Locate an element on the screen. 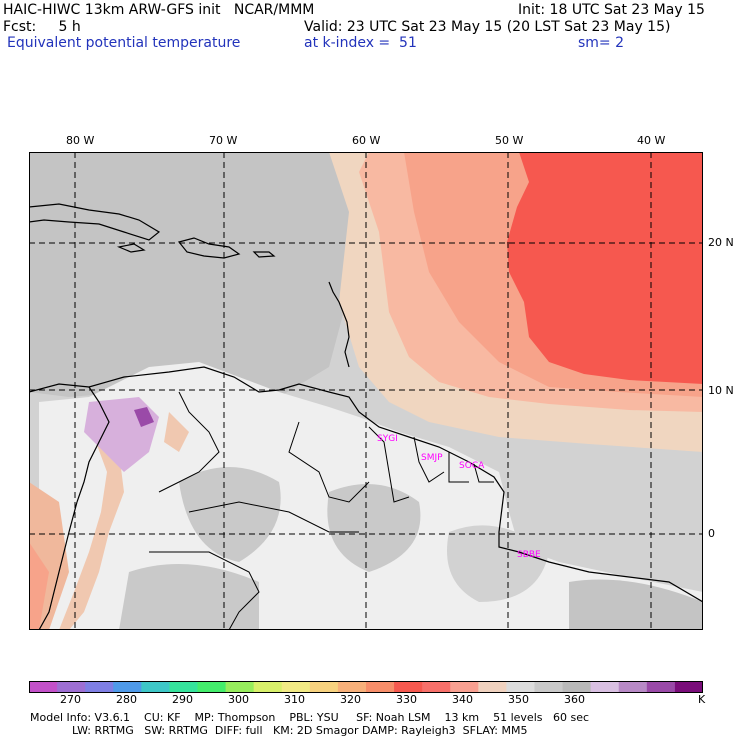 This screenshot has height=740, width=740. header-title-line: HAIC-HIWC 13km ARW-GFS init NCAR/MMM is located at coordinates (159, 10).